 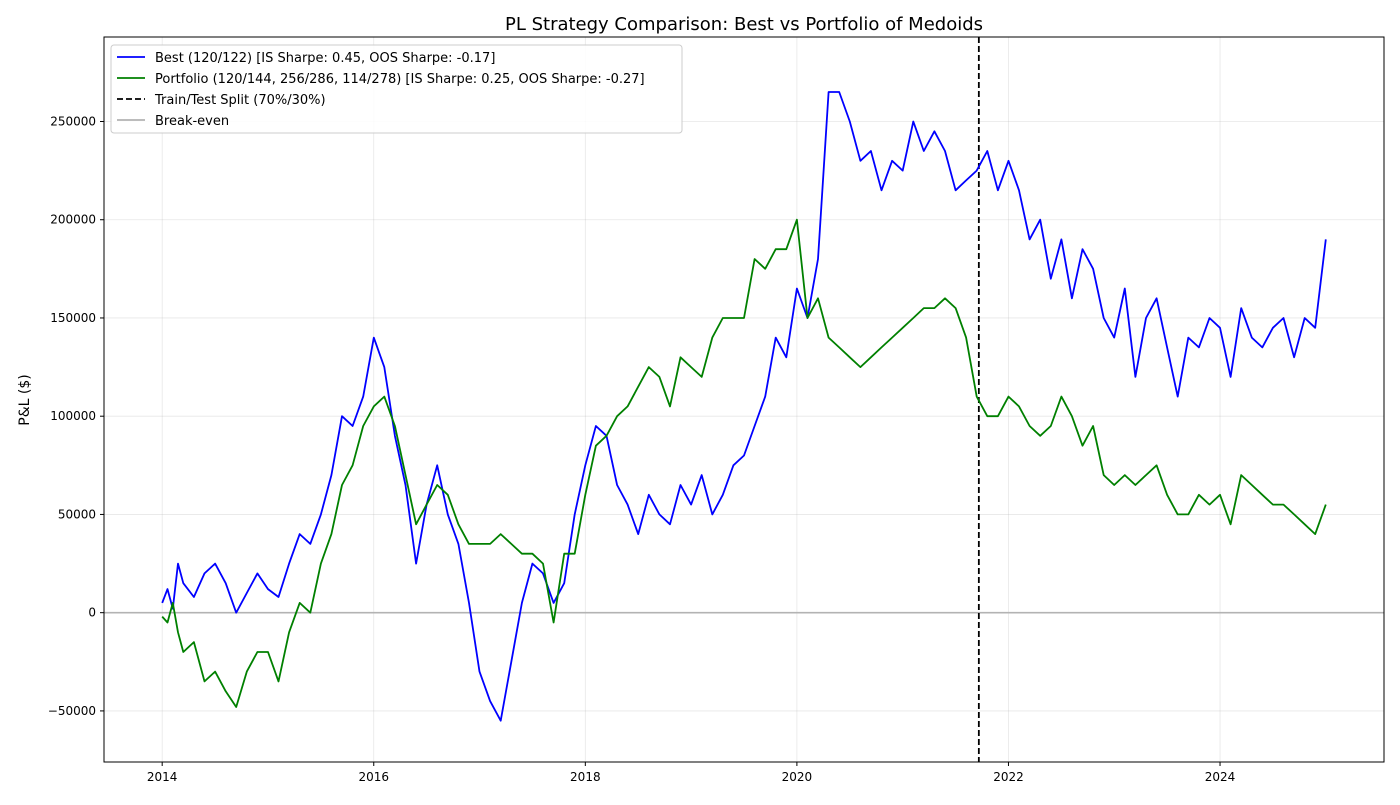 I want to click on x-tick-label: 2024, so click(x=1220, y=777).